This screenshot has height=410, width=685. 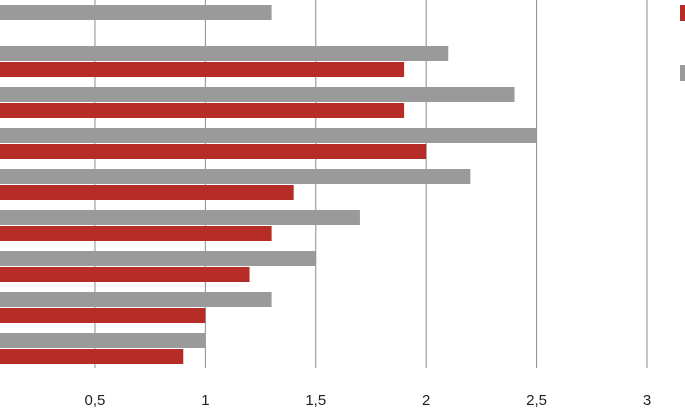 What do you see at coordinates (315, 400) in the screenshot?
I see `x-tick-label: 1,5` at bounding box center [315, 400].